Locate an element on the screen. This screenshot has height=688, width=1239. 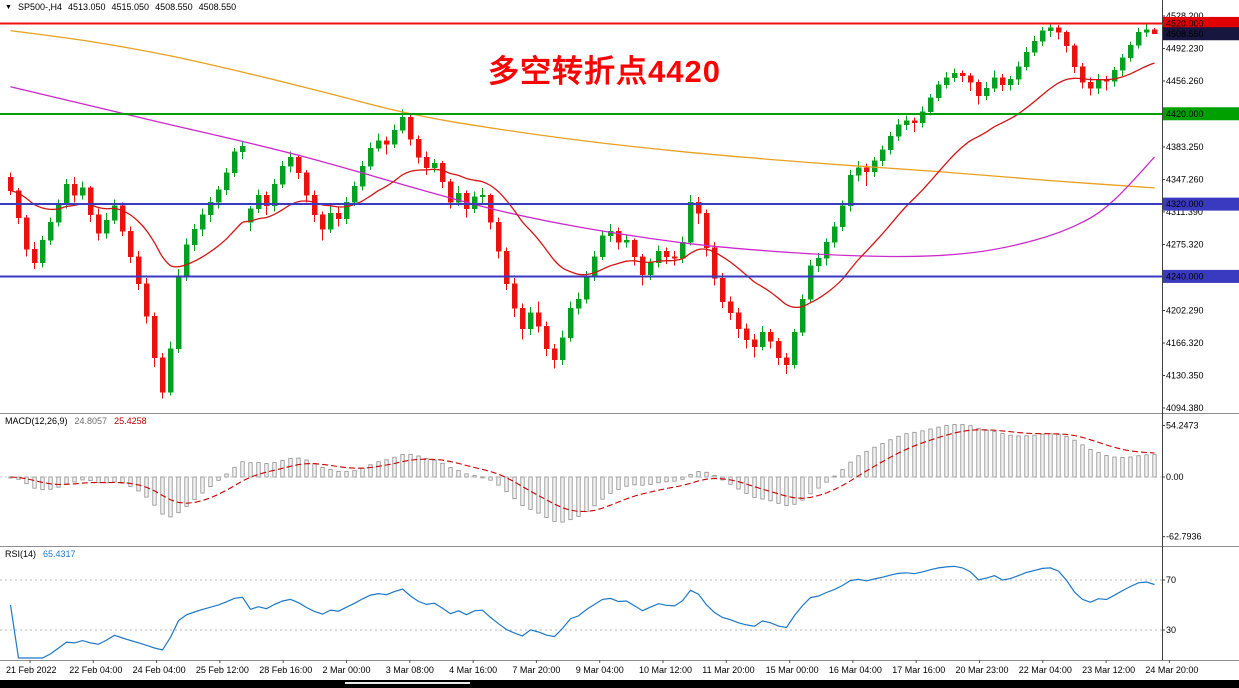
resistance-line-badge is located at coordinates (1201, 23).